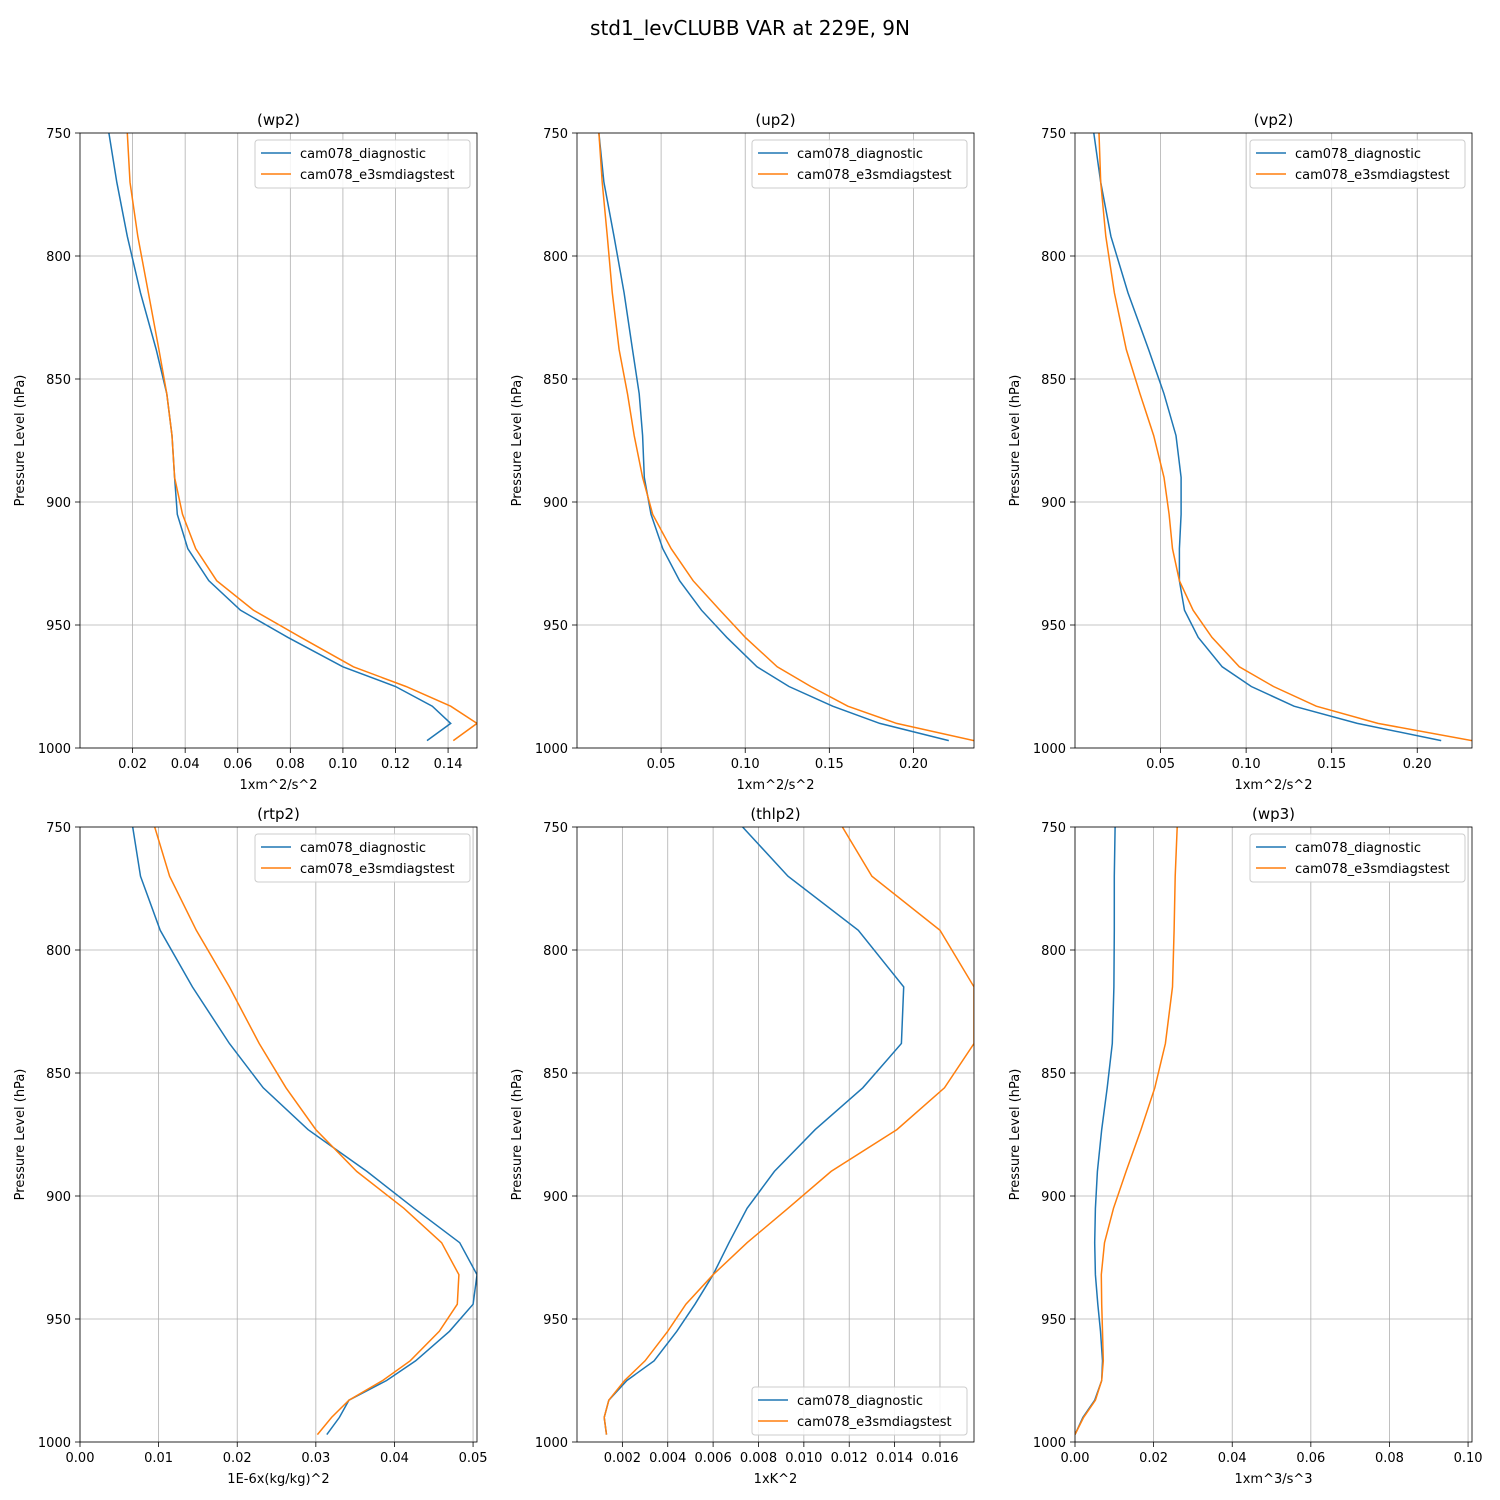 The image size is (1500, 1500). Describe the element at coordinates (1273, 814) in the screenshot. I see `panel-title: (wp3)` at that location.